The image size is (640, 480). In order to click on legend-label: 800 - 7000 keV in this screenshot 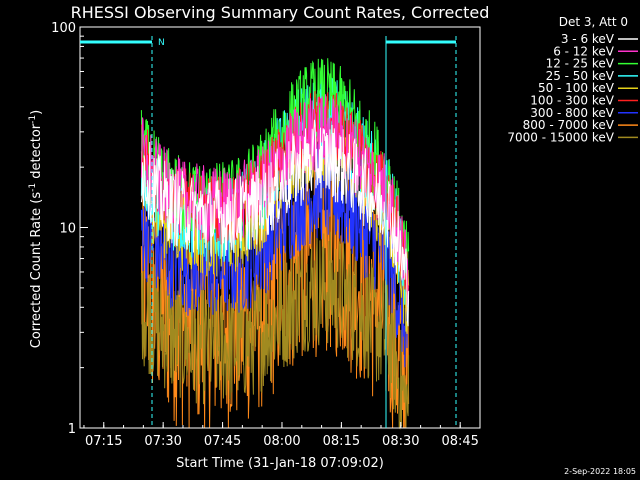, I will do `click(569, 125)`.